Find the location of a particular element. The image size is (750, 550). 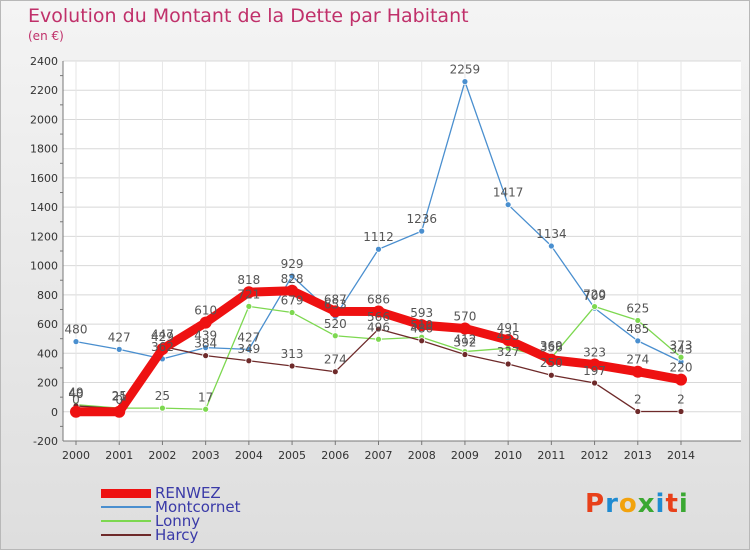

data-label-harcy: 197 is located at coordinates (594, 371).